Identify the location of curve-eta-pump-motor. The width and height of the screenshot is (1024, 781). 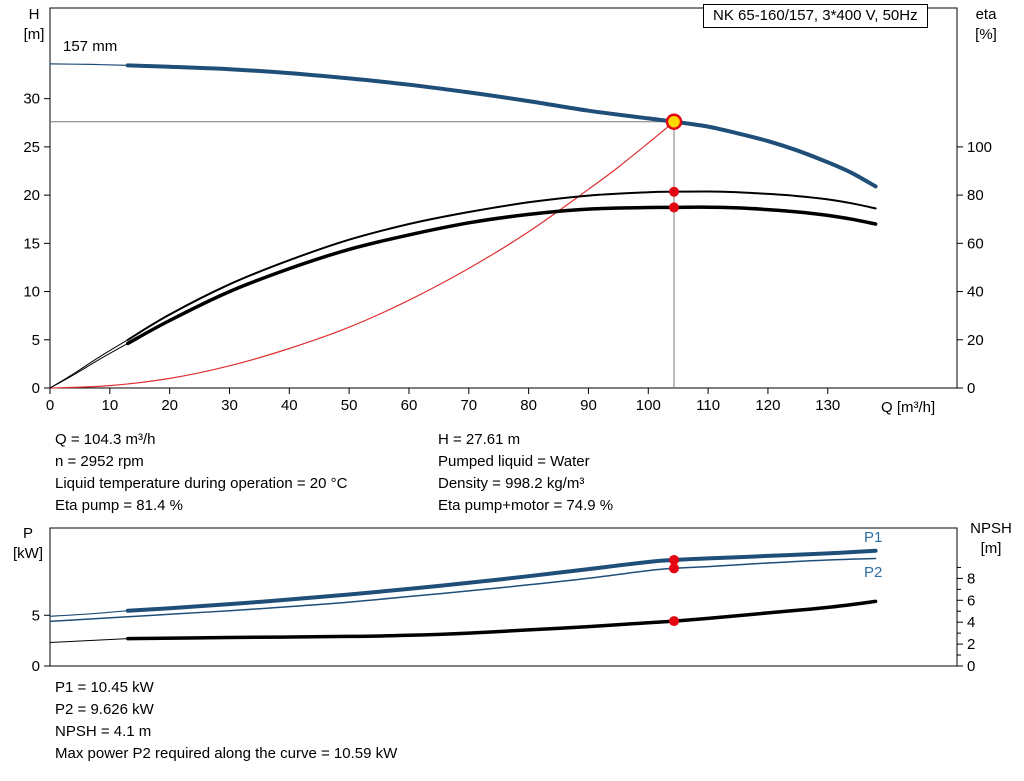
(502, 275).